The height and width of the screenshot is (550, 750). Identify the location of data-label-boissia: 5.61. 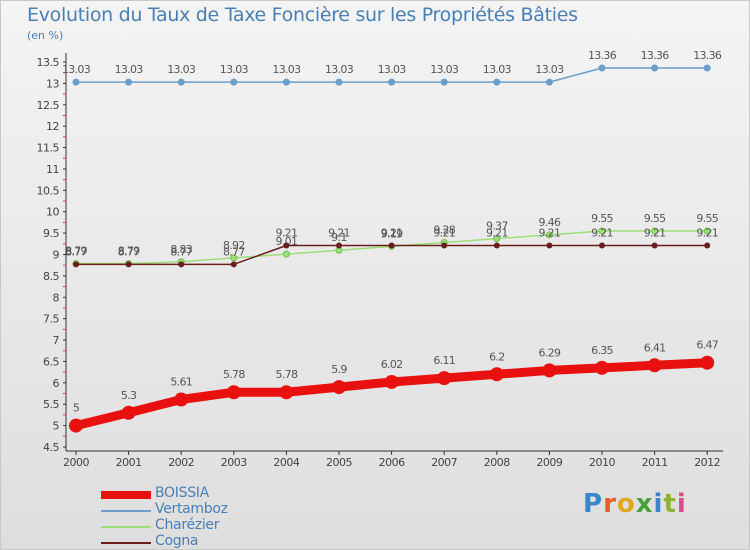
(181, 382).